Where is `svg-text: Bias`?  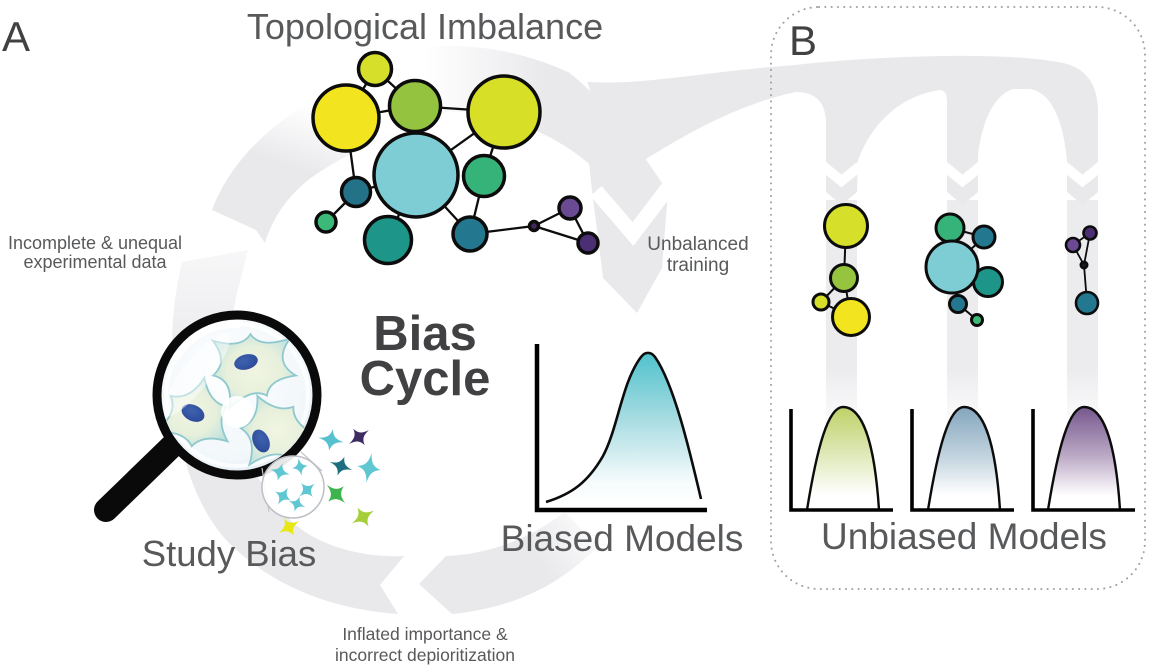
svg-text: Bias is located at coordinates (425, 334).